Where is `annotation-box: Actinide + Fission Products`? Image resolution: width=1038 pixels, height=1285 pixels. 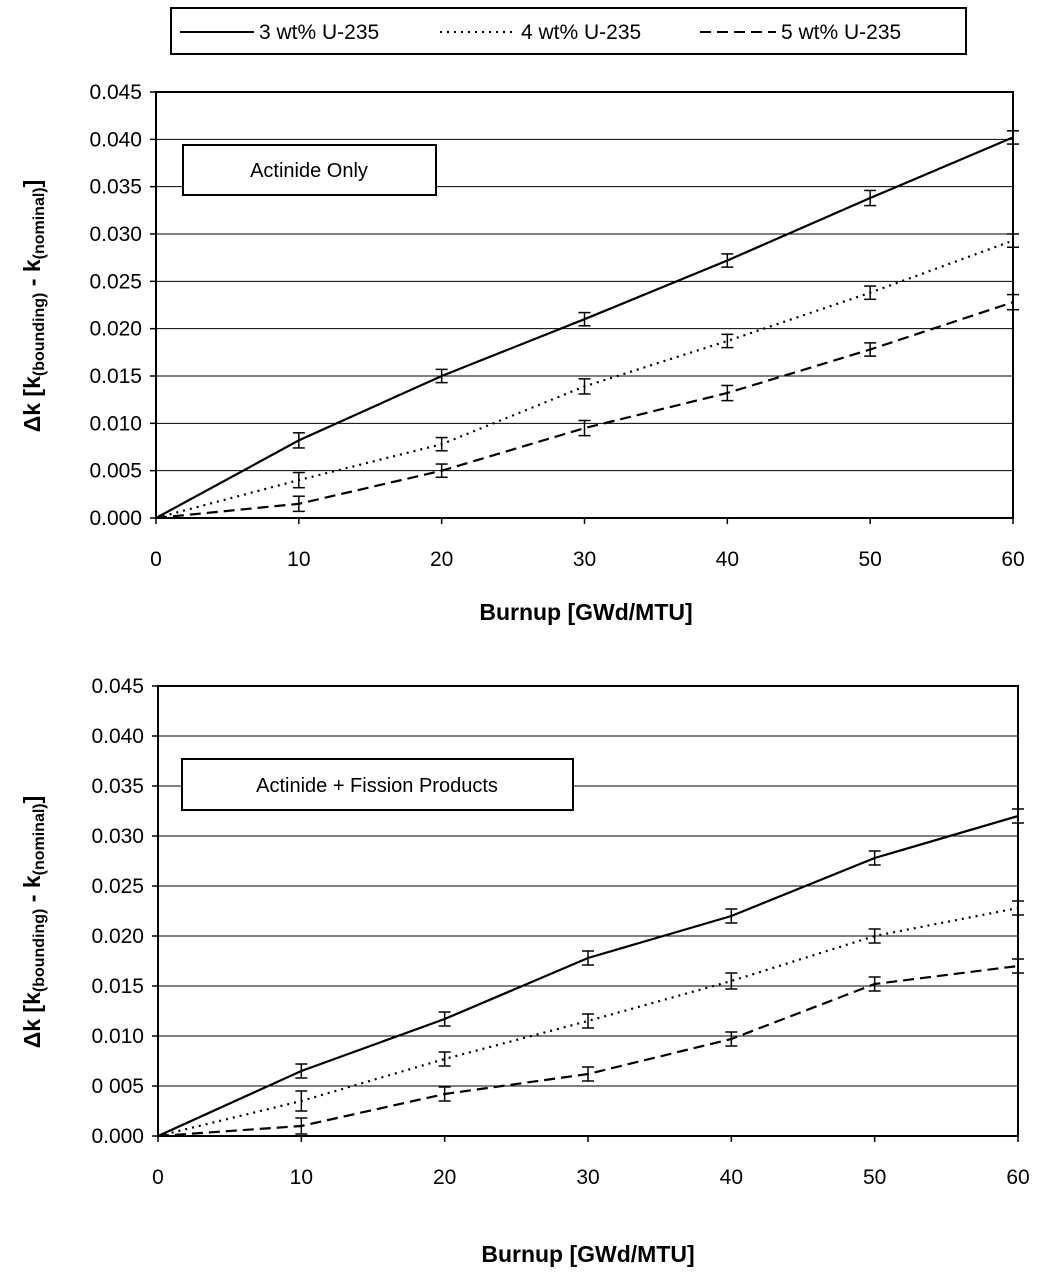 annotation-box: Actinide + Fission Products is located at coordinates (377, 784).